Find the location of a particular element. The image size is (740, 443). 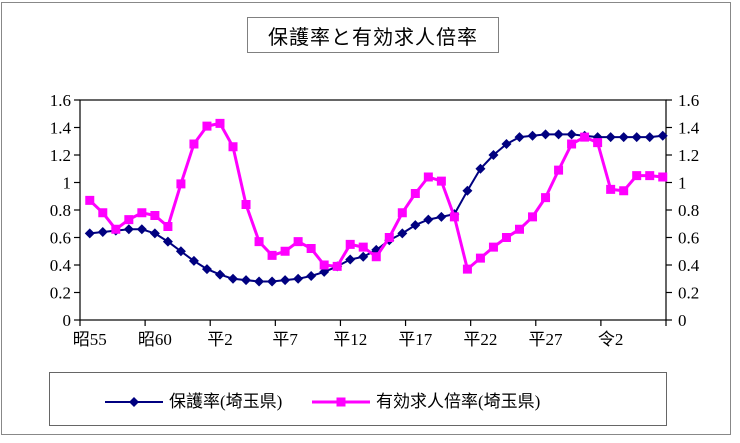

y-axis-label-right: 0.6 is located at coordinates (688, 238).